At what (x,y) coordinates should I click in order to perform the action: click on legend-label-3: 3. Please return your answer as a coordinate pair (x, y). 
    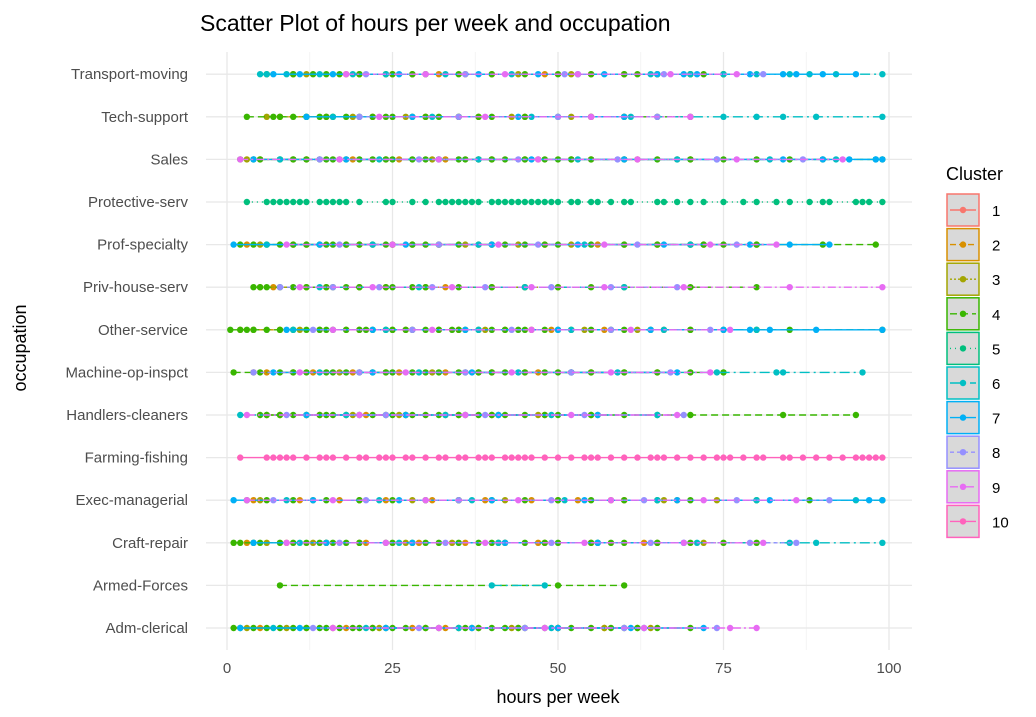
    Looking at the image, I should click on (996, 280).